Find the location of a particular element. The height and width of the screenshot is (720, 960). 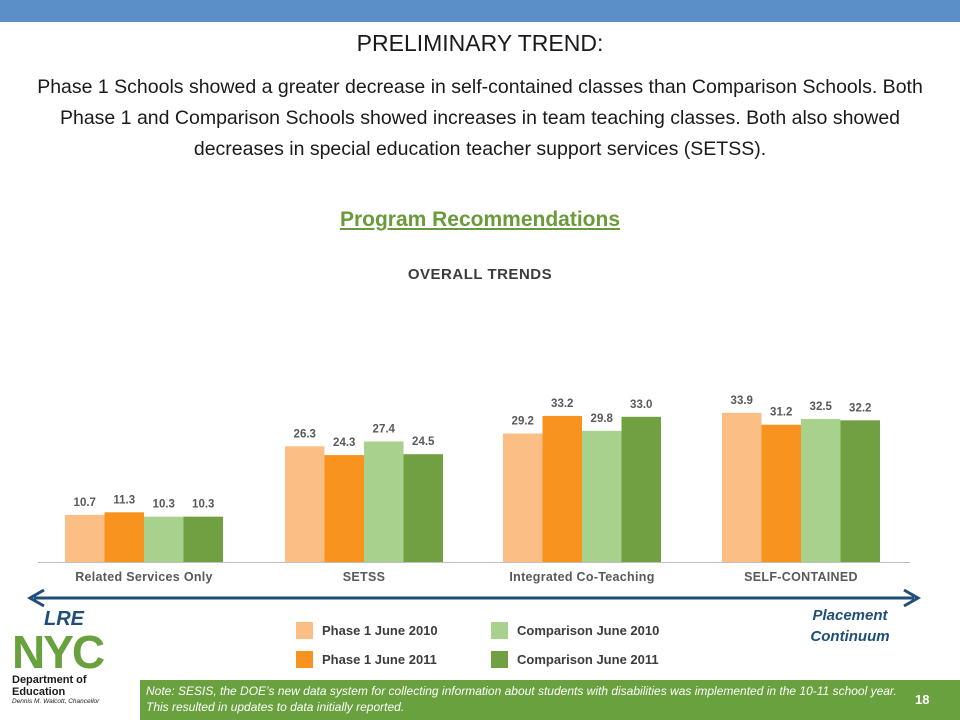

footer-logo-area is located at coordinates (70, 700).